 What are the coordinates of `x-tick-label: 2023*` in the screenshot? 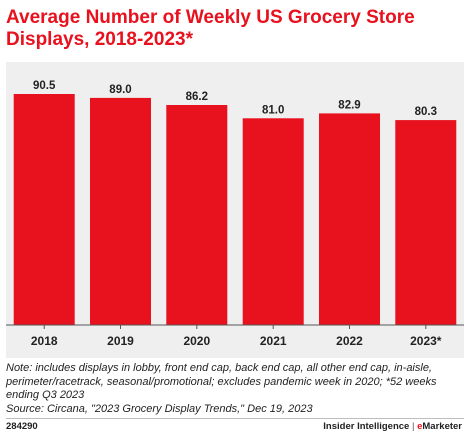 It's located at (426, 341).